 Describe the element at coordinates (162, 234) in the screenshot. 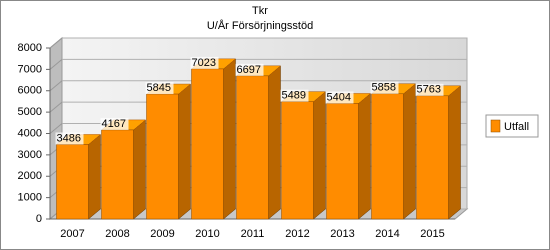

I see `x-tick-label: 2009` at that location.